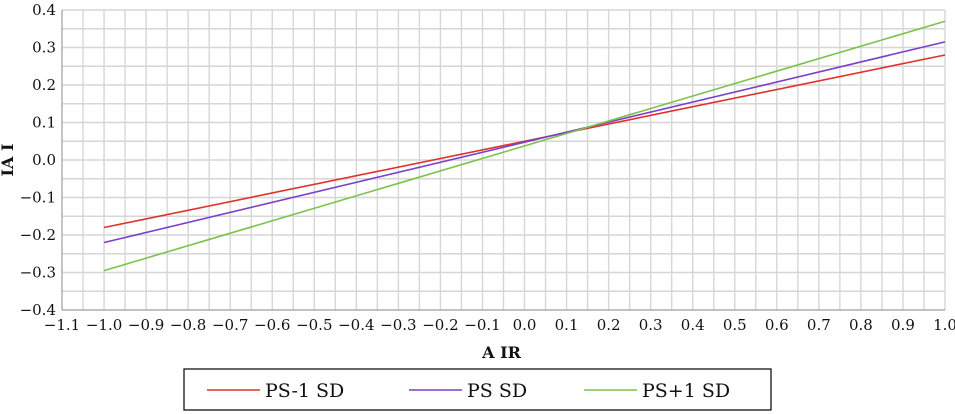  What do you see at coordinates (651, 325) in the screenshot?
I see `x-tick-label: 0.3` at bounding box center [651, 325].